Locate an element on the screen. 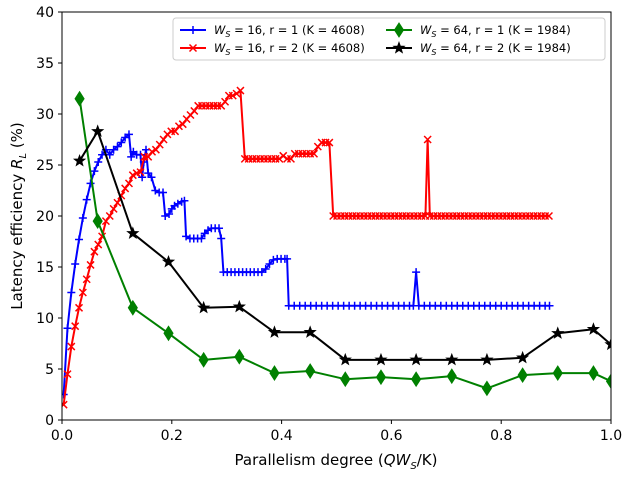 This screenshot has height=477, width=624. x-tick-label: 0.4 is located at coordinates (281, 436).